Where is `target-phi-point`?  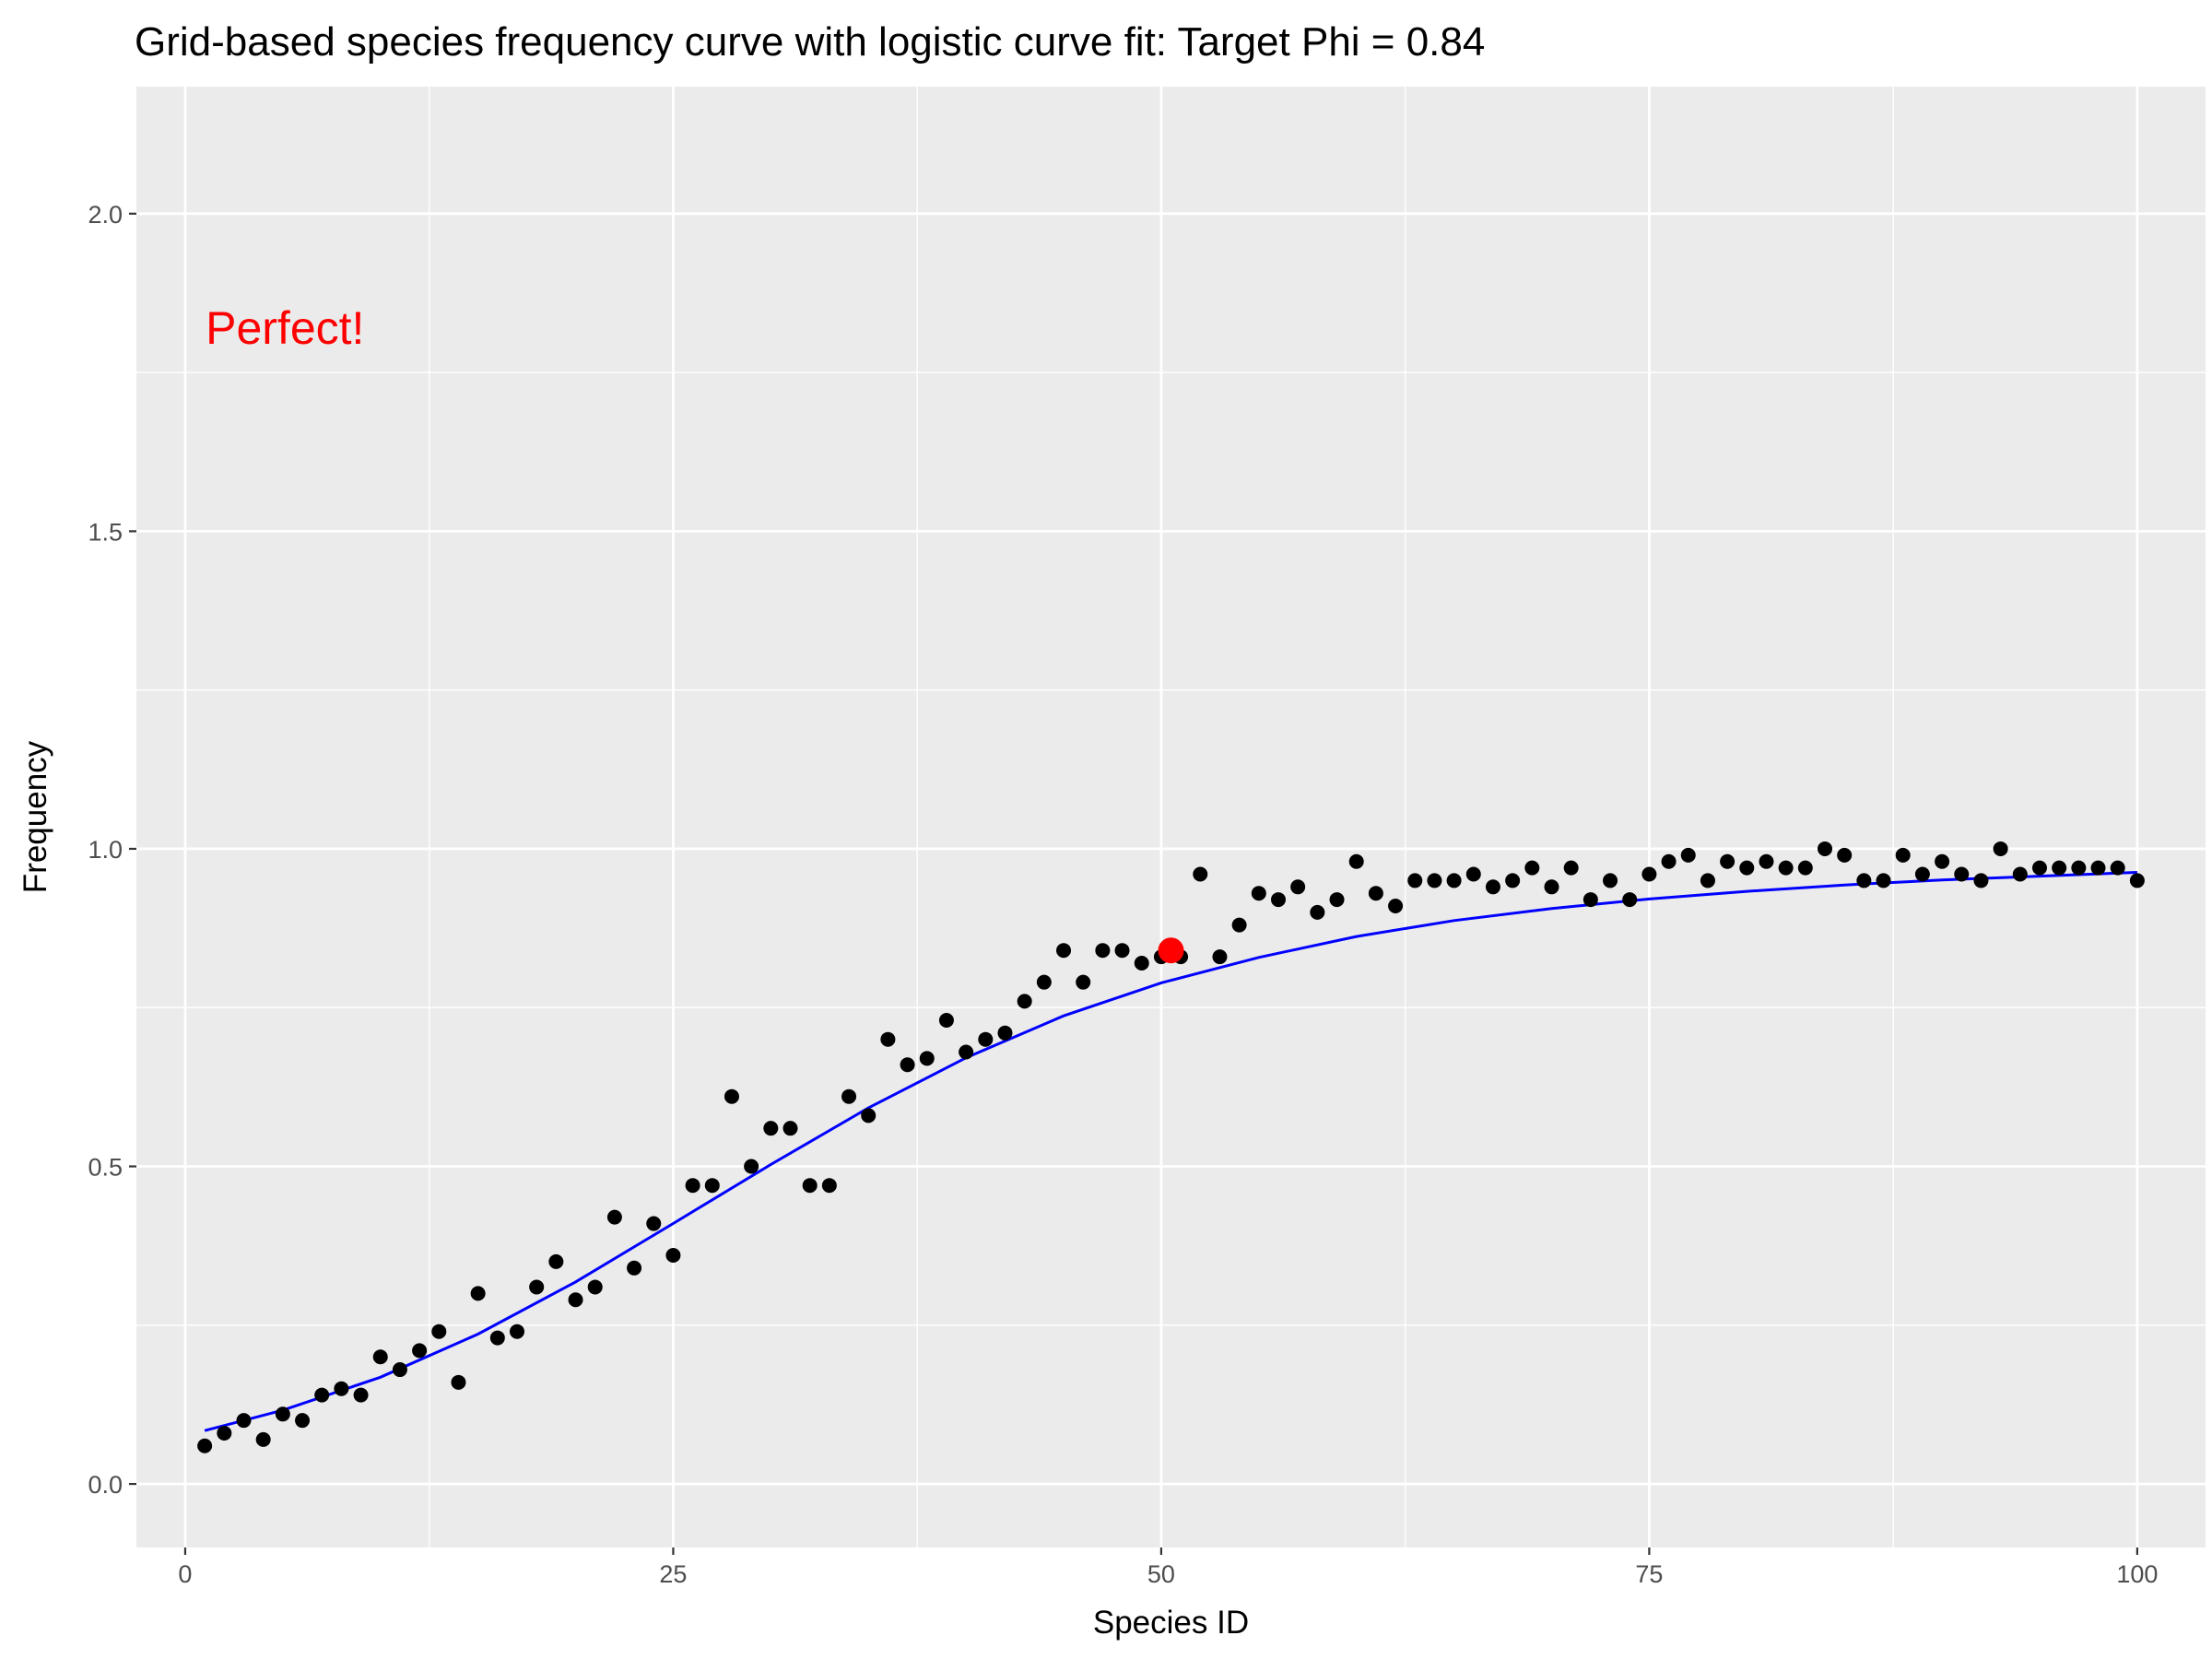 target-phi-point is located at coordinates (1171, 950).